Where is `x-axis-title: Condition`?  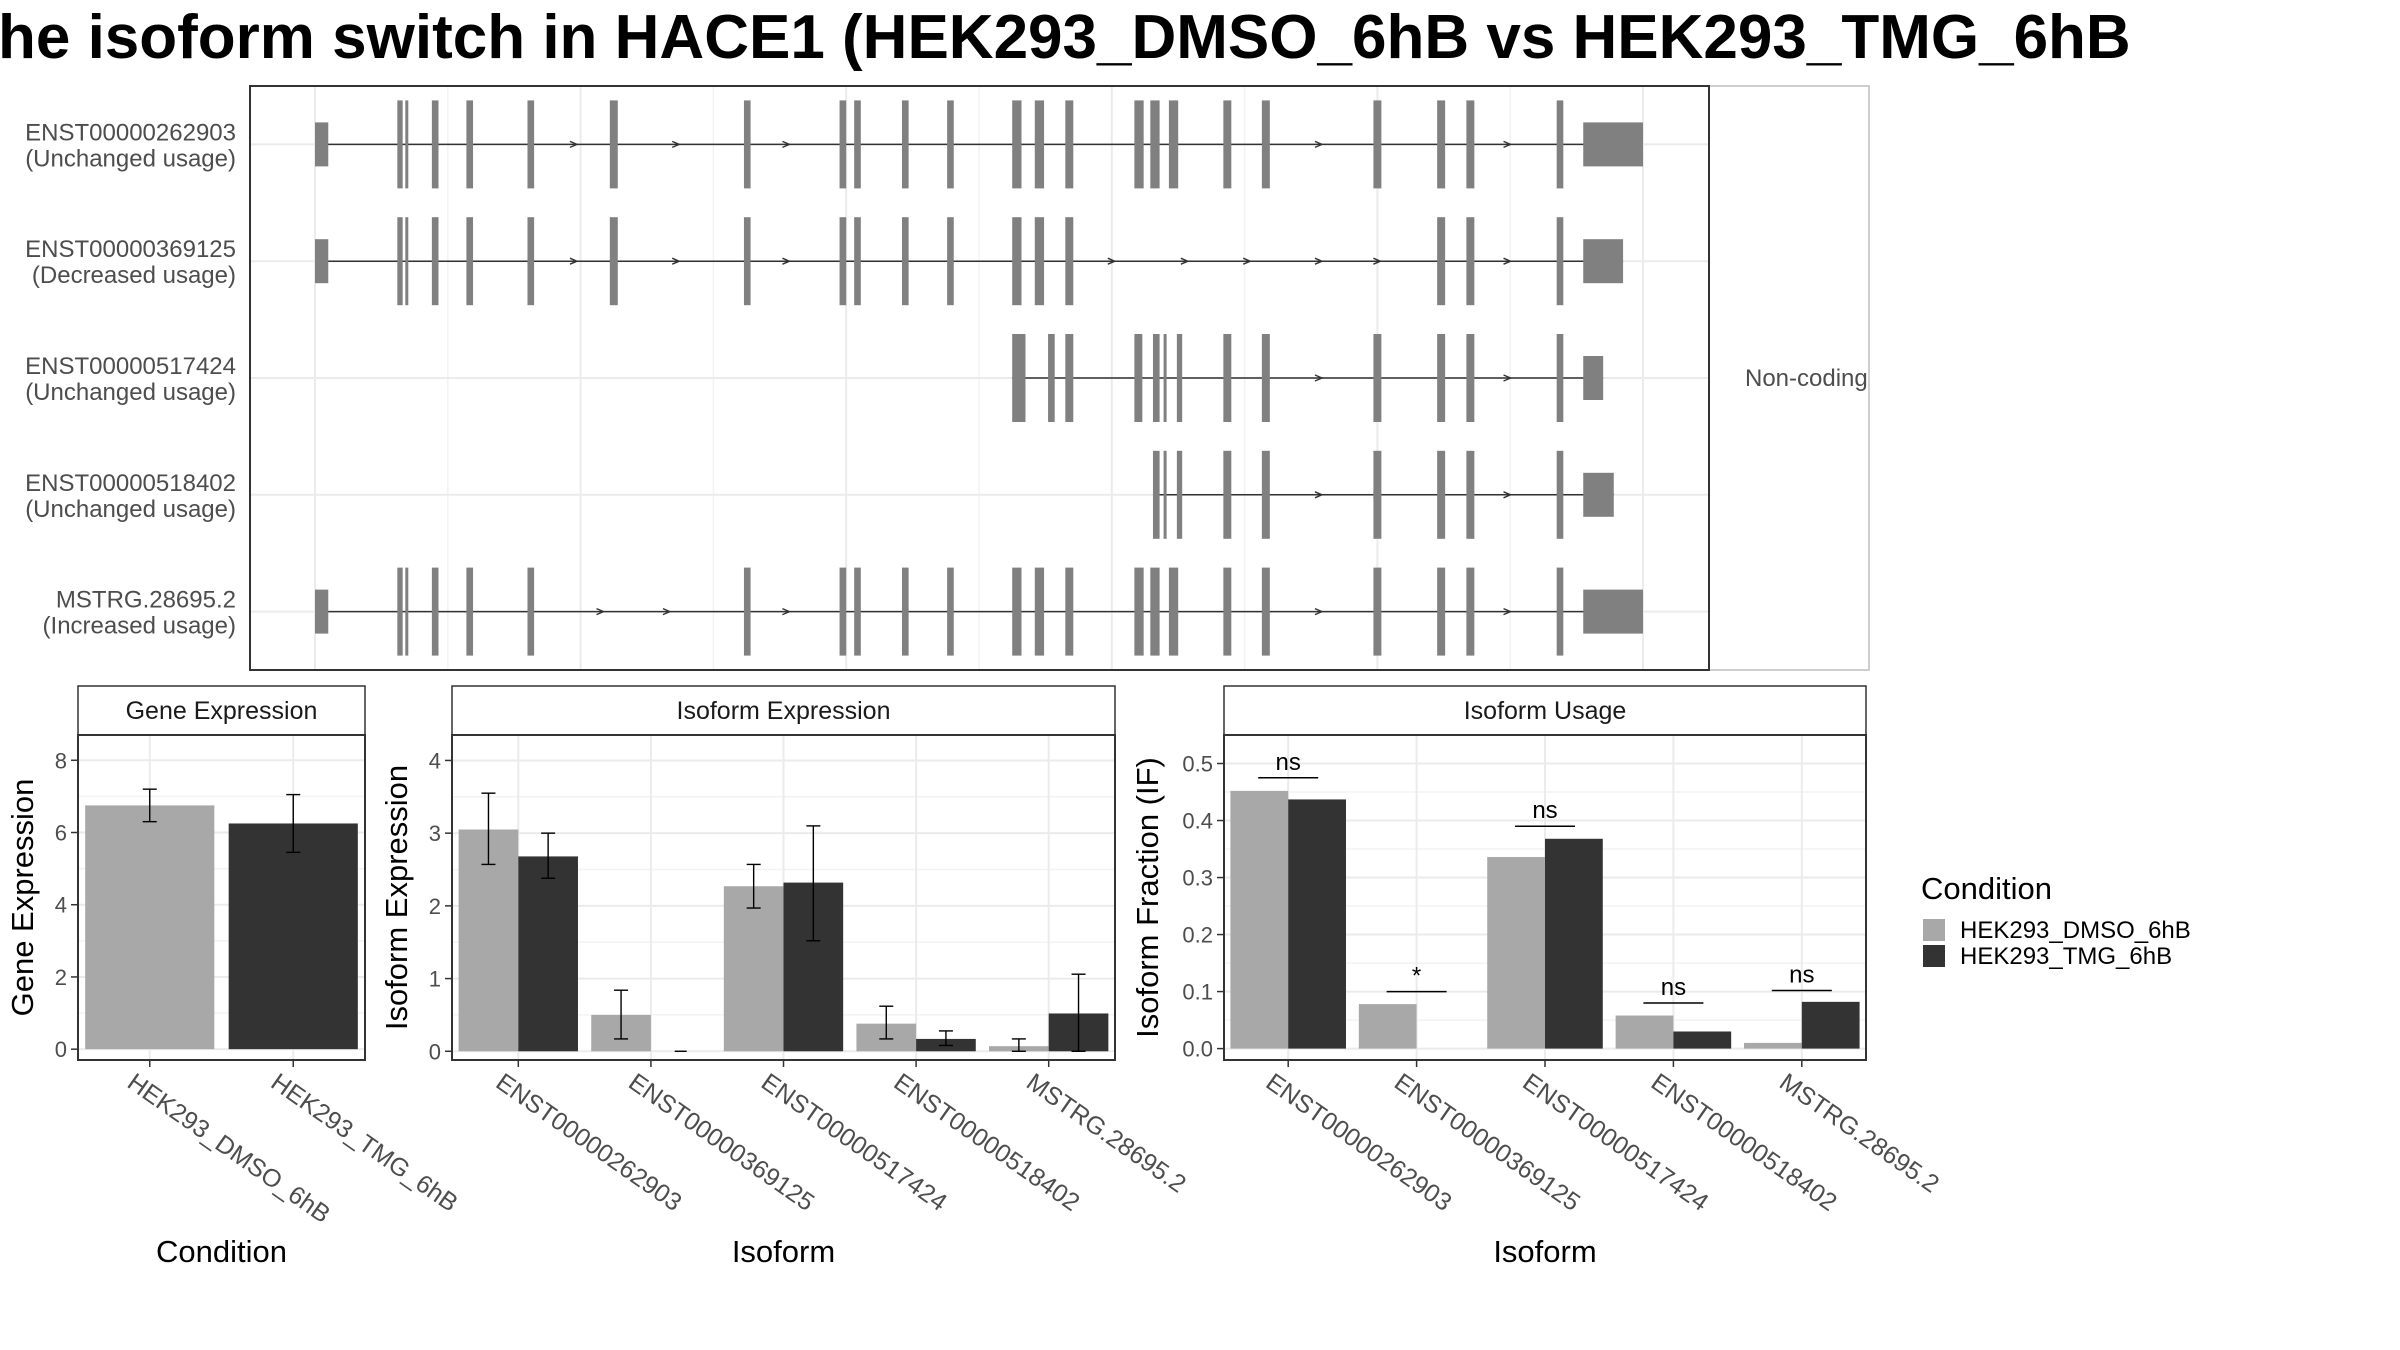 x-axis-title: Condition is located at coordinates (221, 1251).